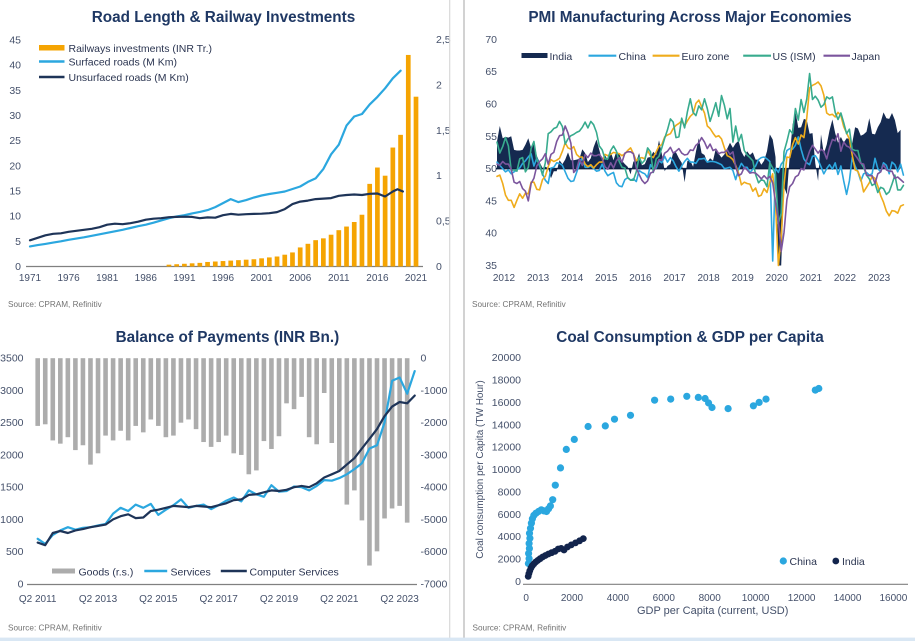 The height and width of the screenshot is (641, 915). Describe the element at coordinates (879, 278) in the screenshot. I see `svg-text: 2023` at that location.